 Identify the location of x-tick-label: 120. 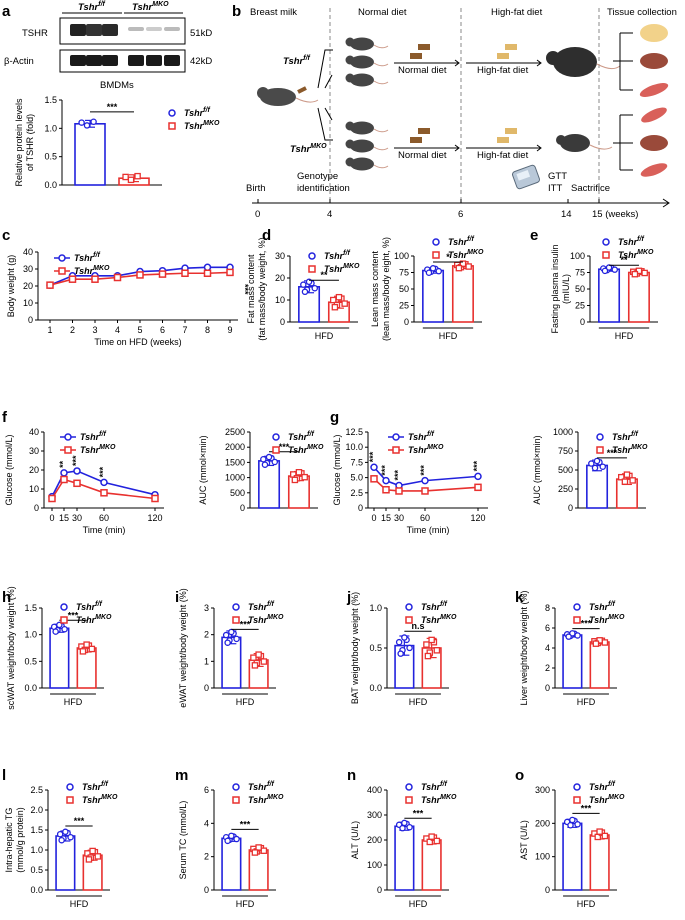
(477, 518).